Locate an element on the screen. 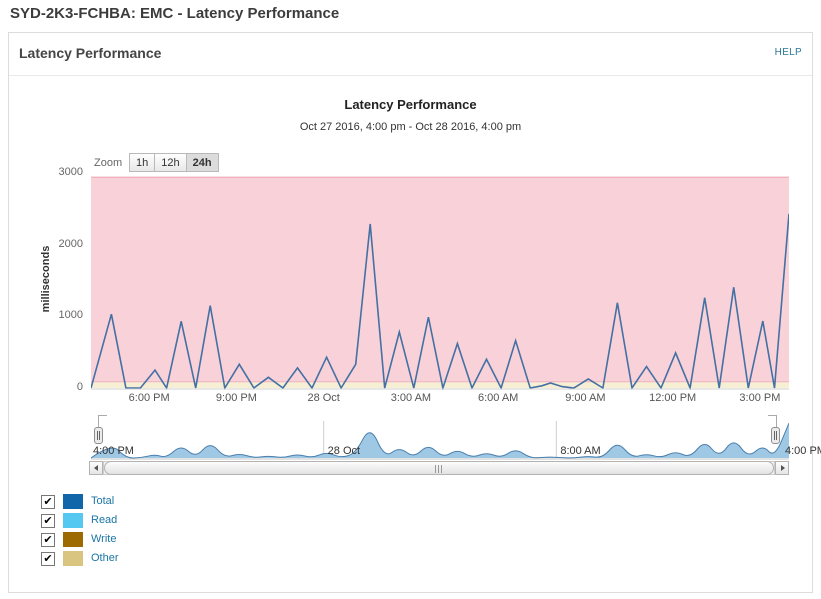  y-tick-label-2000: 2000 is located at coordinates (70, 243).